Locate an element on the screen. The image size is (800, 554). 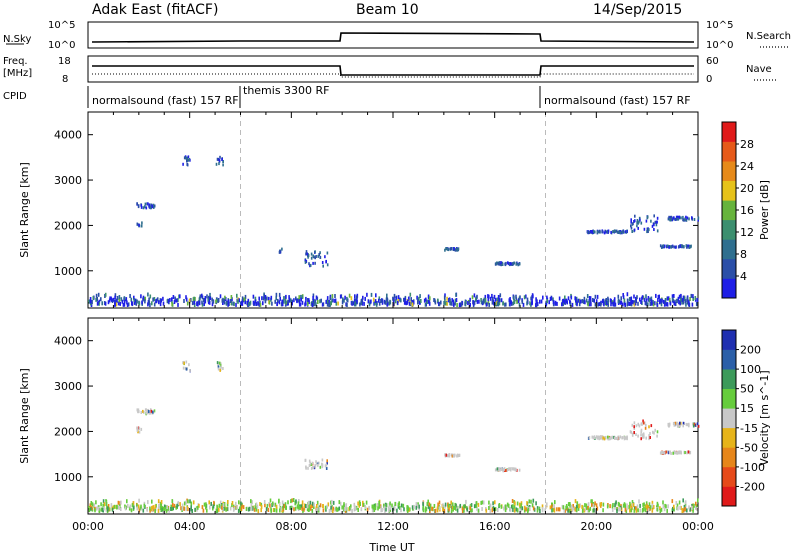
colorbar-label: Velocity [m s^-1] is located at coordinates (764, 417).